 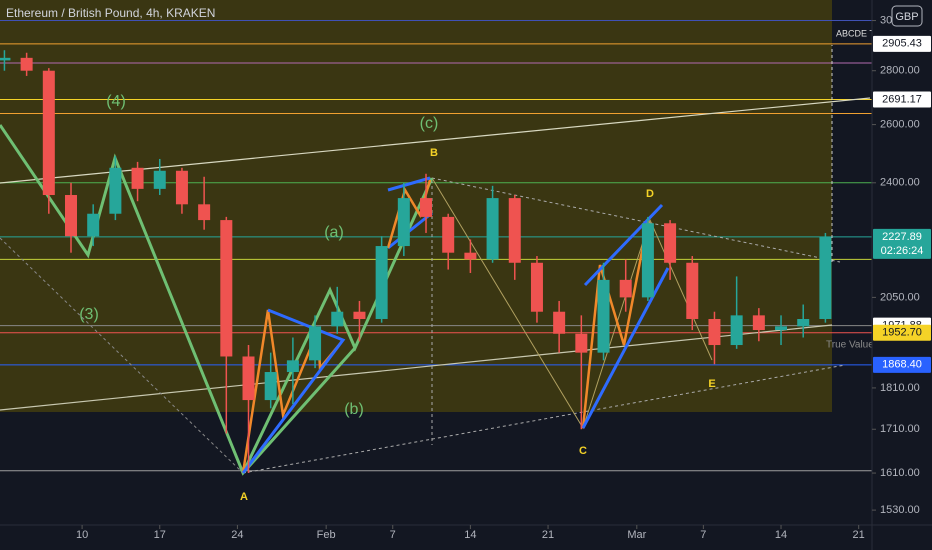 What do you see at coordinates (850, 345) in the screenshot?
I see `true-value-label: True Value` at bounding box center [850, 345].